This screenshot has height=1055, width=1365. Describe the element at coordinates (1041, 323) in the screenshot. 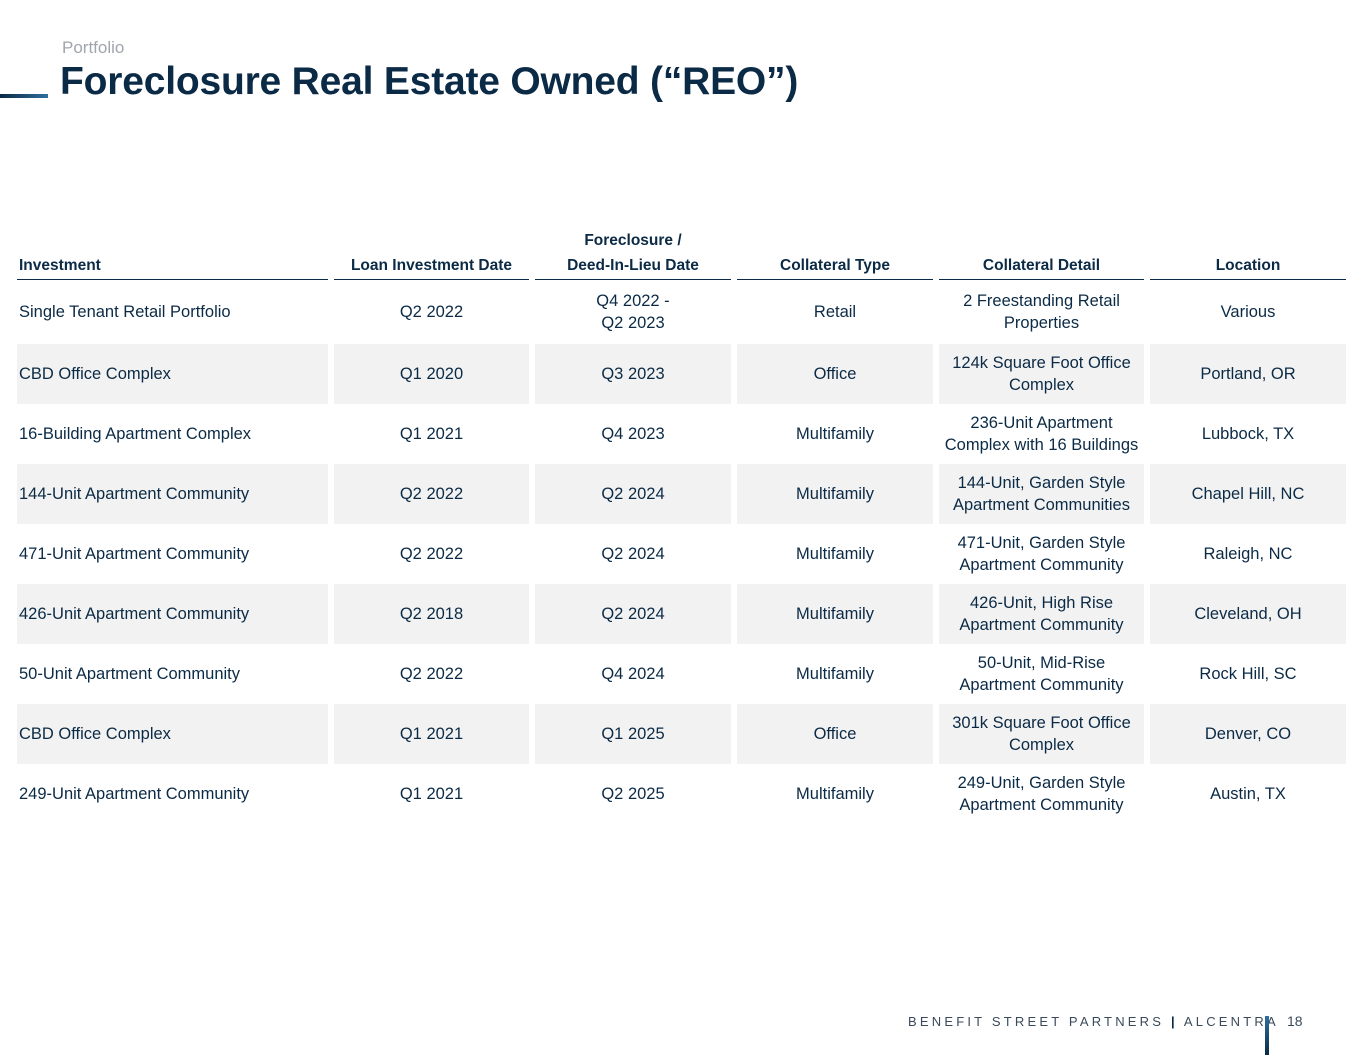

I see `collateral-detail-line2: Properties` at that location.